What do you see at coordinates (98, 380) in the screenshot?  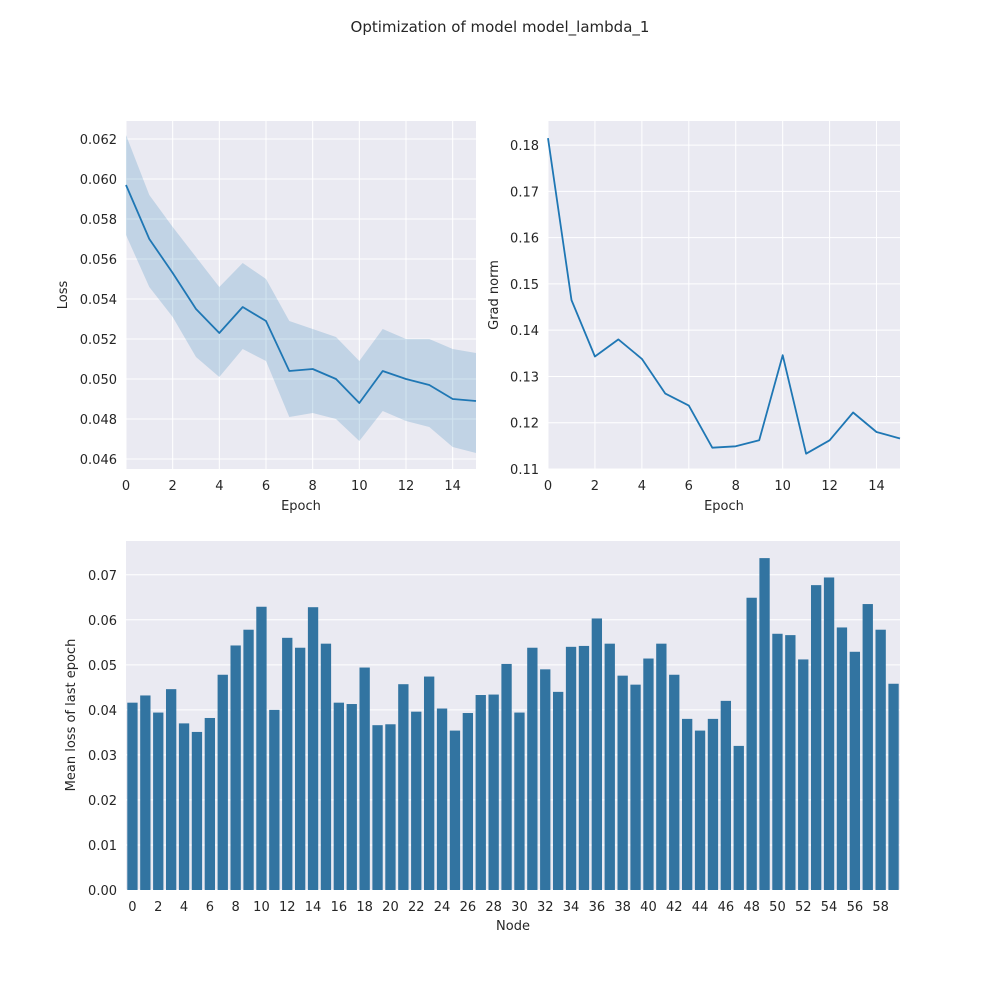 I see `loss-y-tick-label: 0.050` at bounding box center [98, 380].